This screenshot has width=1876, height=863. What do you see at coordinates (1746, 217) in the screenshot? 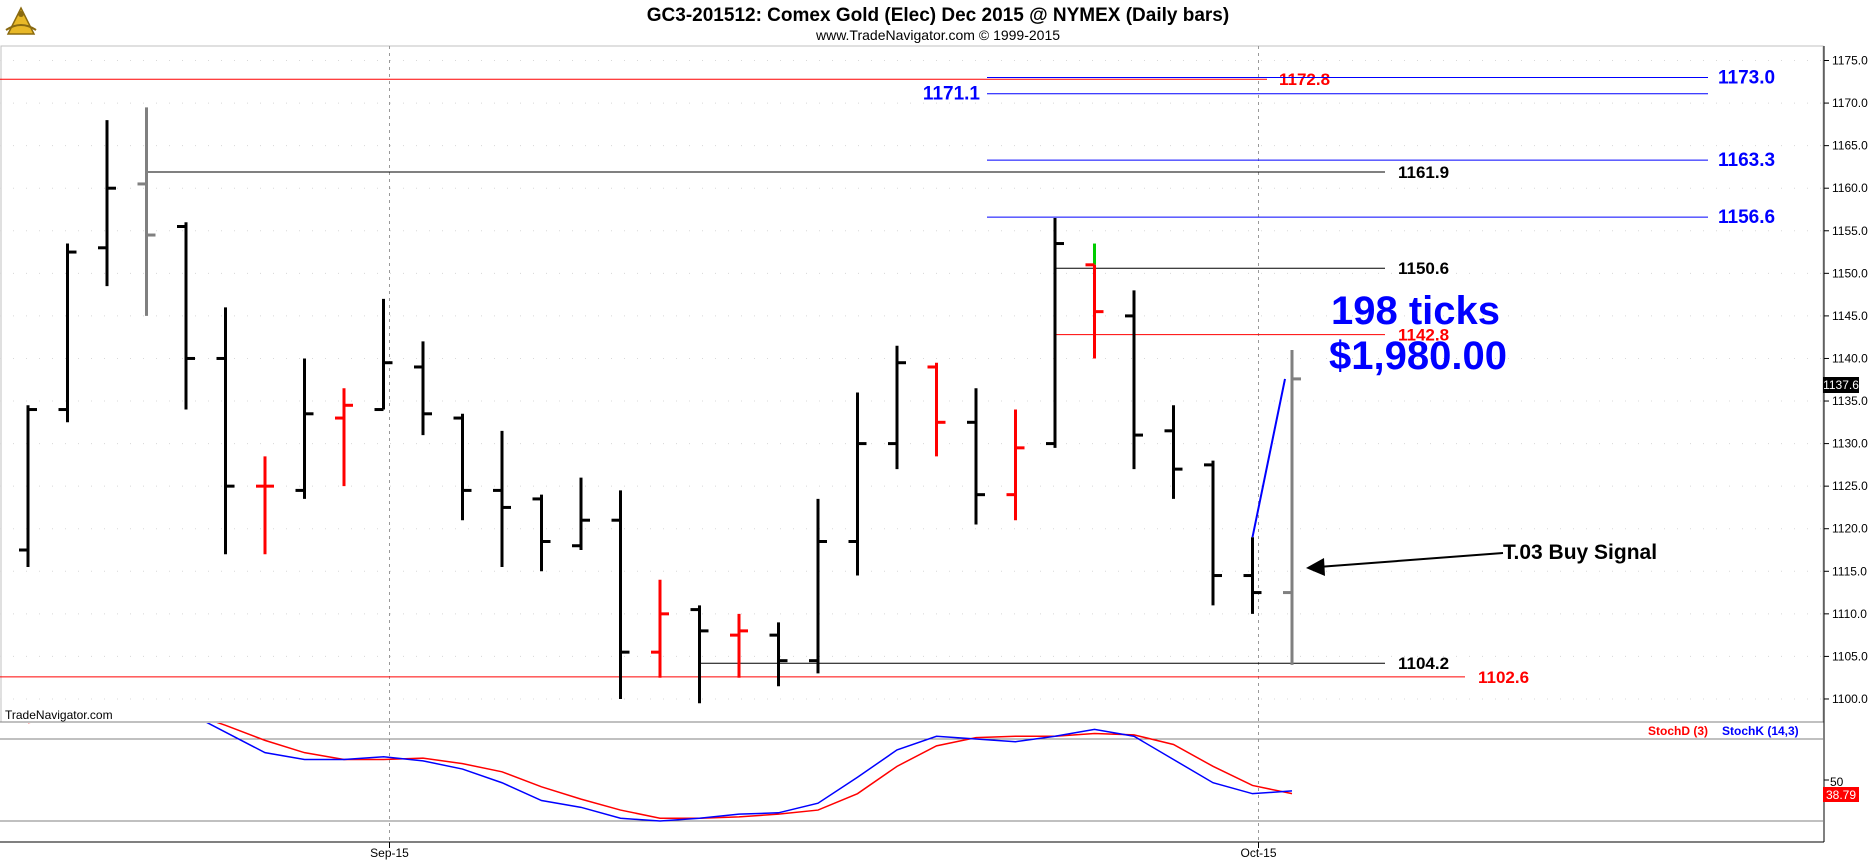
I see `level-label: 1156.6` at bounding box center [1746, 217].